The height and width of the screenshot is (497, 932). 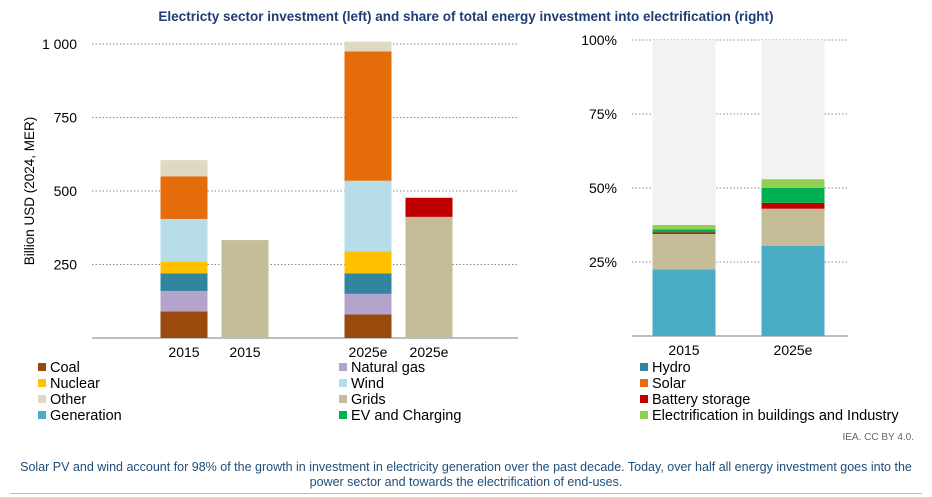 What do you see at coordinates (65, 368) in the screenshot?
I see `legend-label-coal: Coal` at bounding box center [65, 368].